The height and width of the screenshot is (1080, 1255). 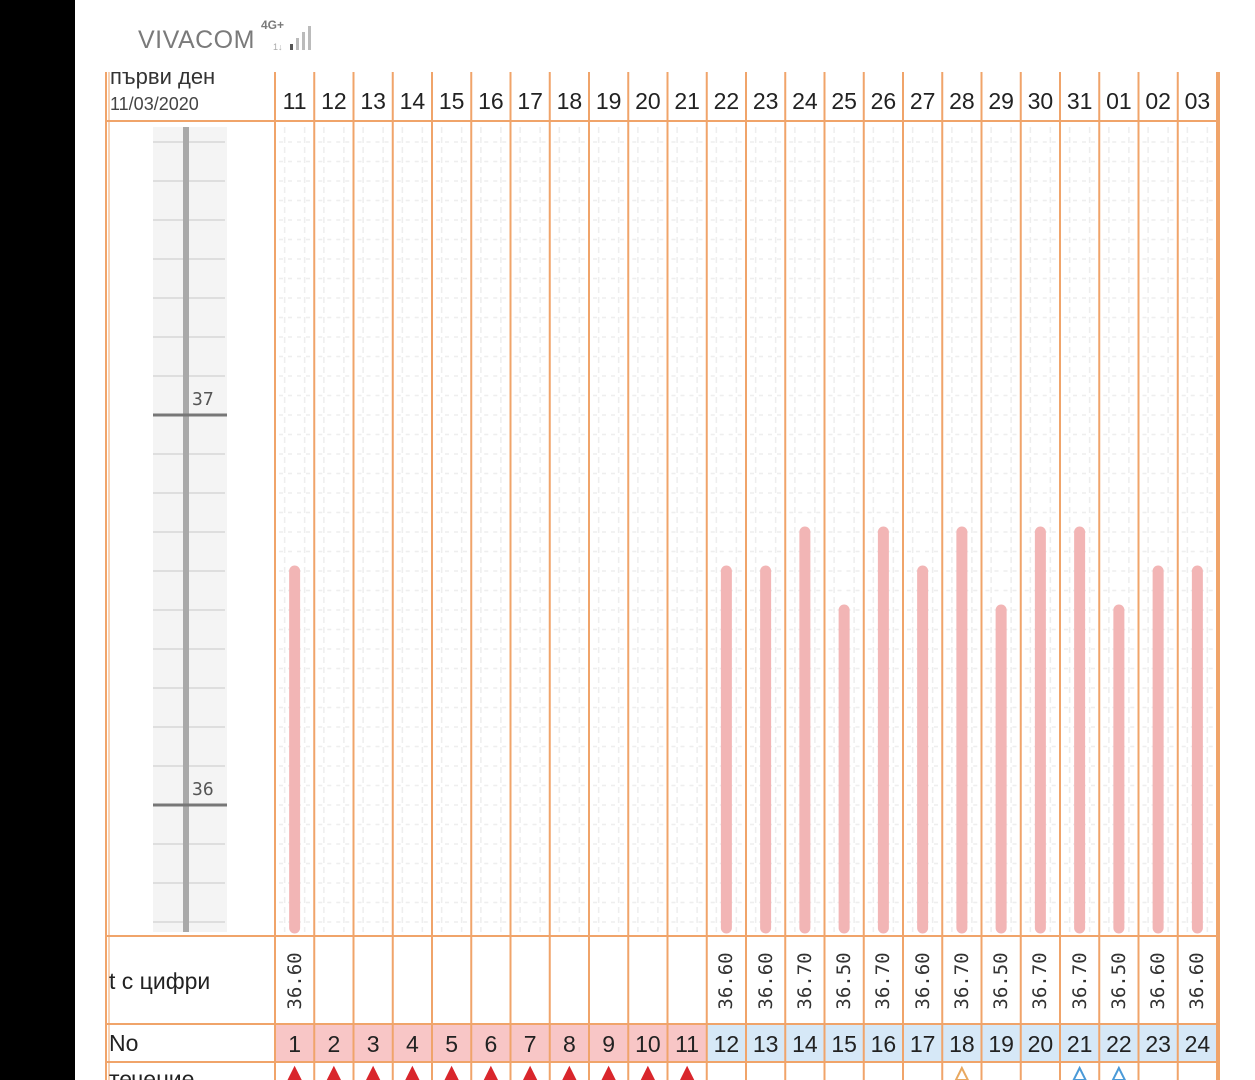 What do you see at coordinates (203, 399) in the screenshot?
I see `scale-label: 37` at bounding box center [203, 399].